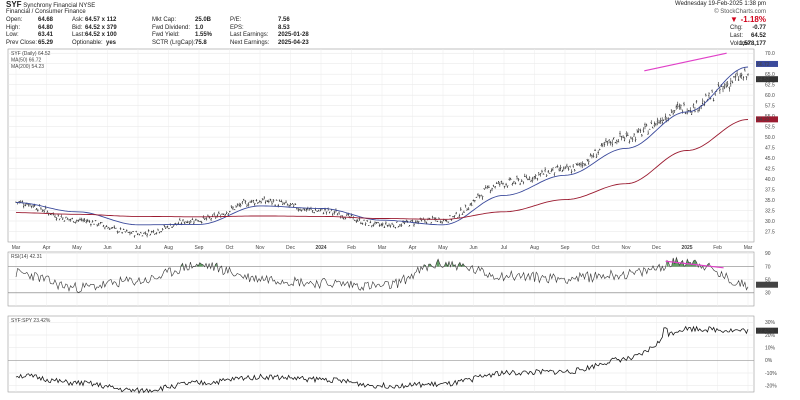  Describe the element at coordinates (26, 61) in the screenshot. I see `price-legend-entry: MA(50) 66.72` at that location.